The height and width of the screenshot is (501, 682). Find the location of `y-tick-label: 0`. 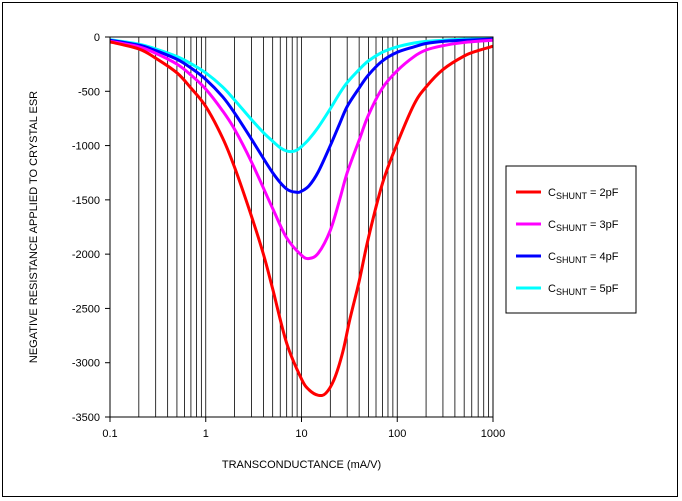

y-tick-label: 0 is located at coordinates (97, 38).